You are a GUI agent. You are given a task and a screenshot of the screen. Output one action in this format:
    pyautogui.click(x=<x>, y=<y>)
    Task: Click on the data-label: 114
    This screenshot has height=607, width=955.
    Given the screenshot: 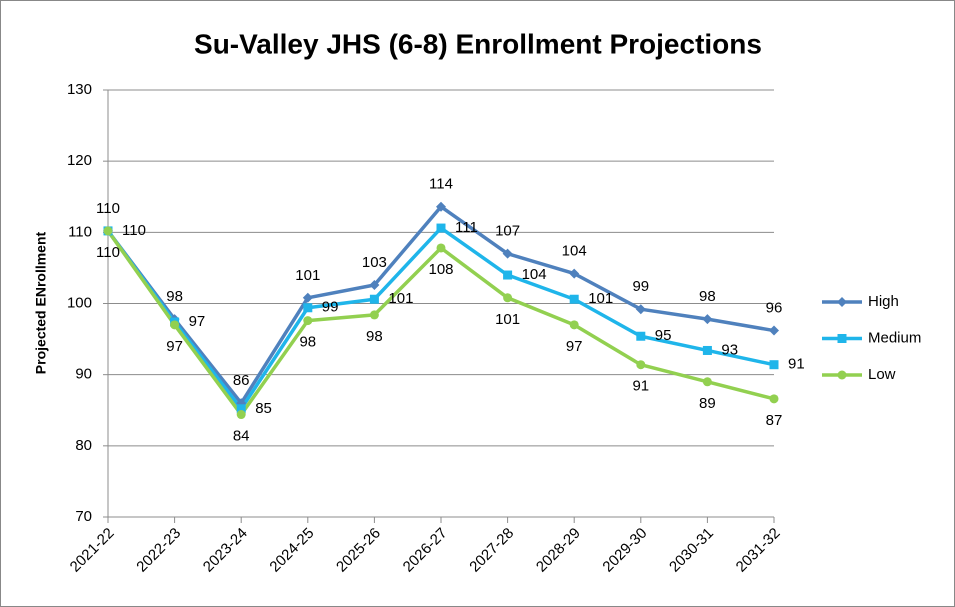 What is the action you would take?
    pyautogui.click(x=441, y=184)
    